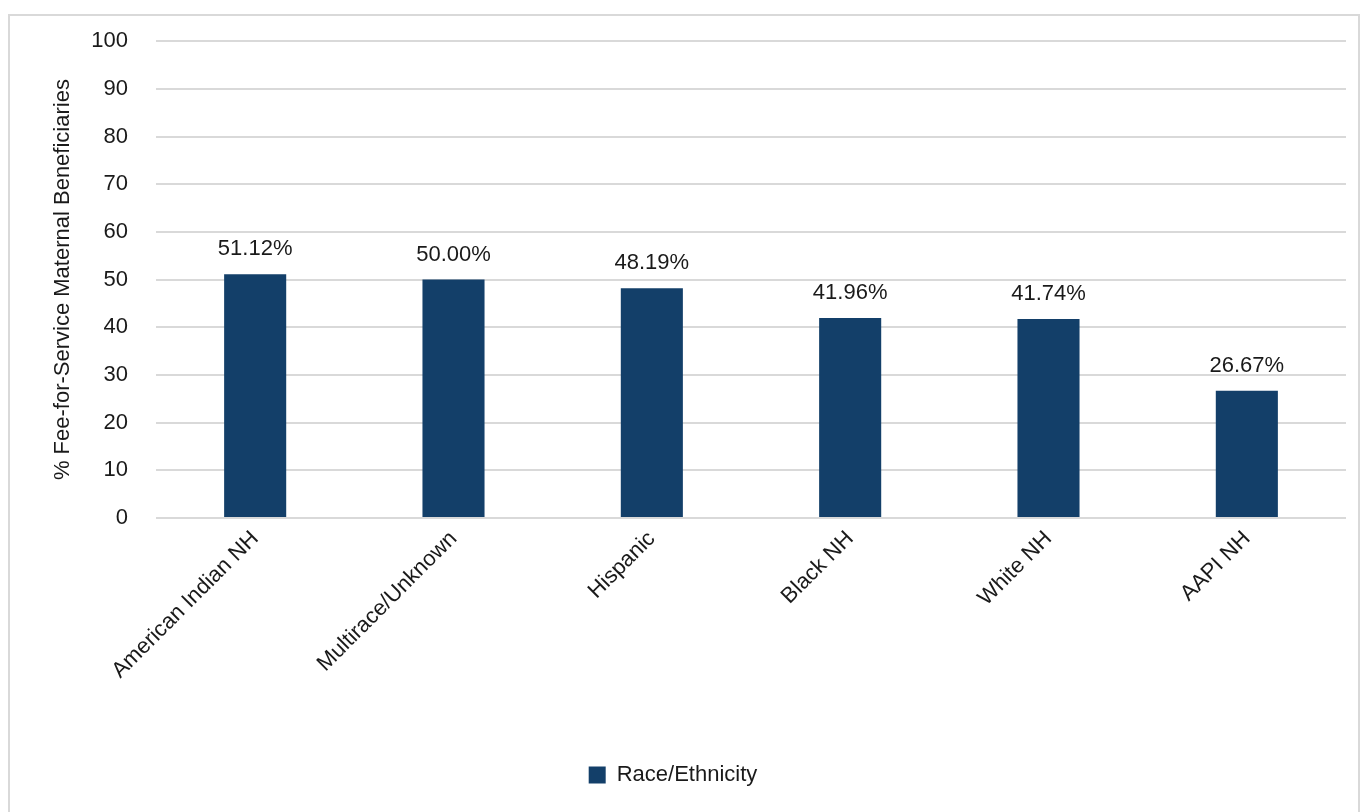  Describe the element at coordinates (115, 230) in the screenshot. I see `y-tick-label: 60` at that location.